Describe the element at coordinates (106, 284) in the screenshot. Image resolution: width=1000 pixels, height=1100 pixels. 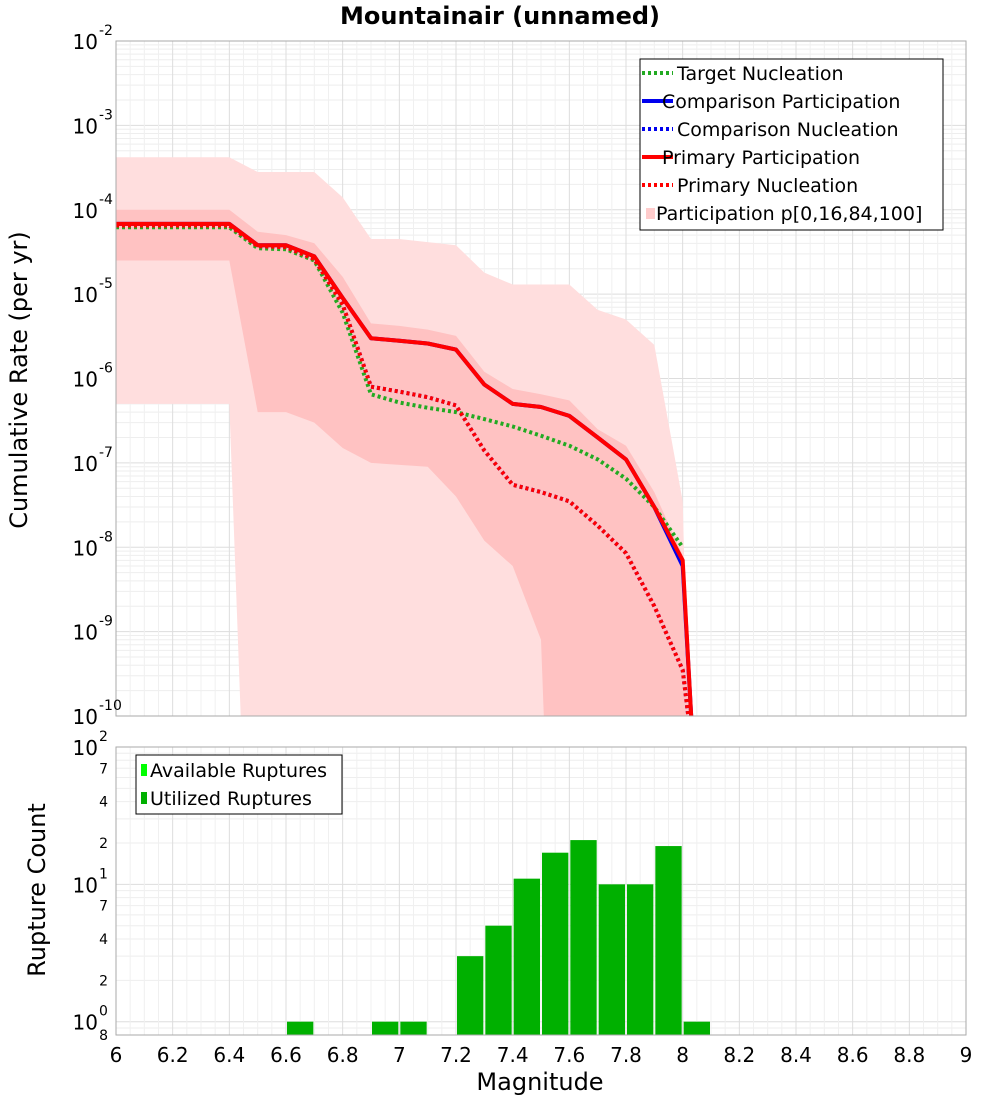
I see `top-y-tick-exponent: -5` at that location.